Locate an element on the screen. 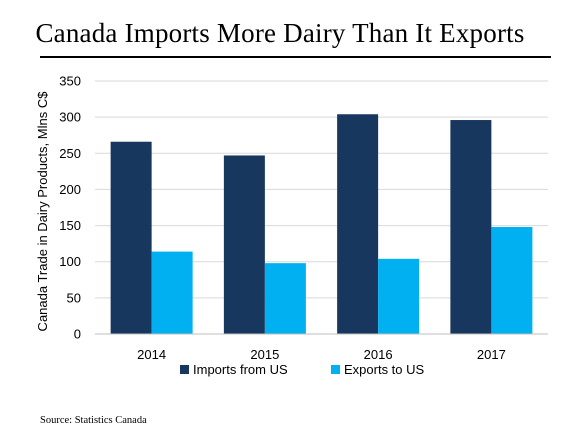 This screenshot has width=588, height=444. y-tick-label: 100 is located at coordinates (70, 261).